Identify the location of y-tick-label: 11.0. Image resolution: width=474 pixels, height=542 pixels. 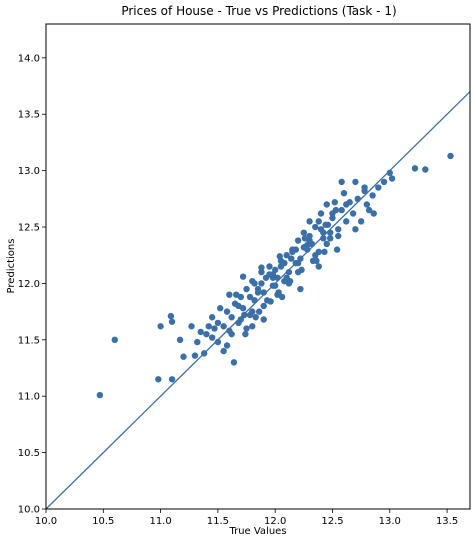
(29, 397).